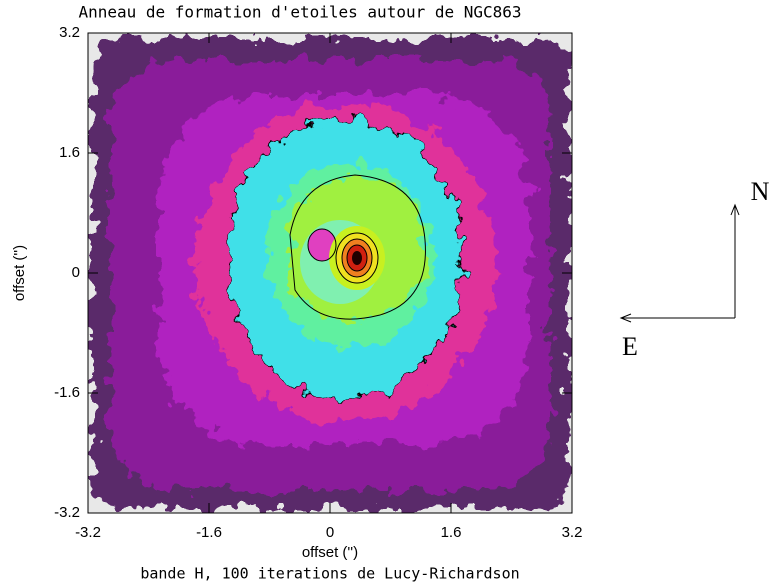 The height and width of the screenshot is (587, 772). What do you see at coordinates (88, 532) in the screenshot?
I see `x-tick-label: -3.2` at bounding box center [88, 532].